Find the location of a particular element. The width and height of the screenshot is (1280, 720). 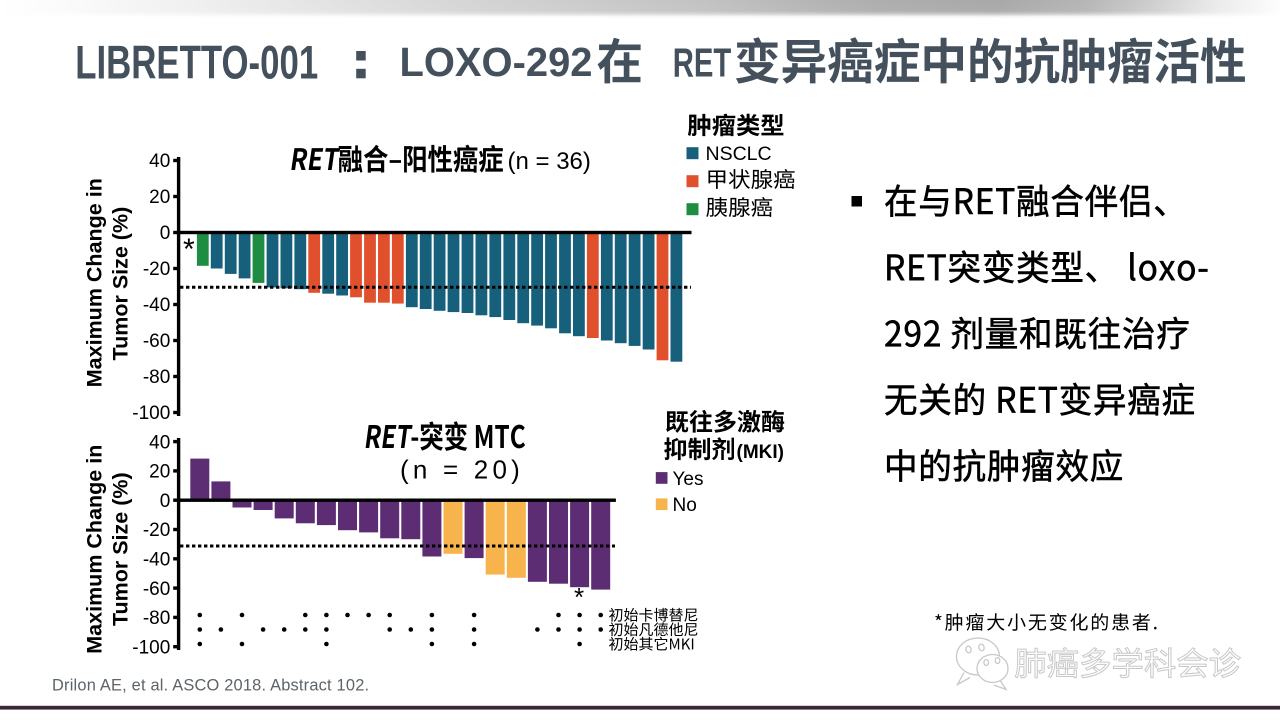

svg-text: No is located at coordinates (685, 505).